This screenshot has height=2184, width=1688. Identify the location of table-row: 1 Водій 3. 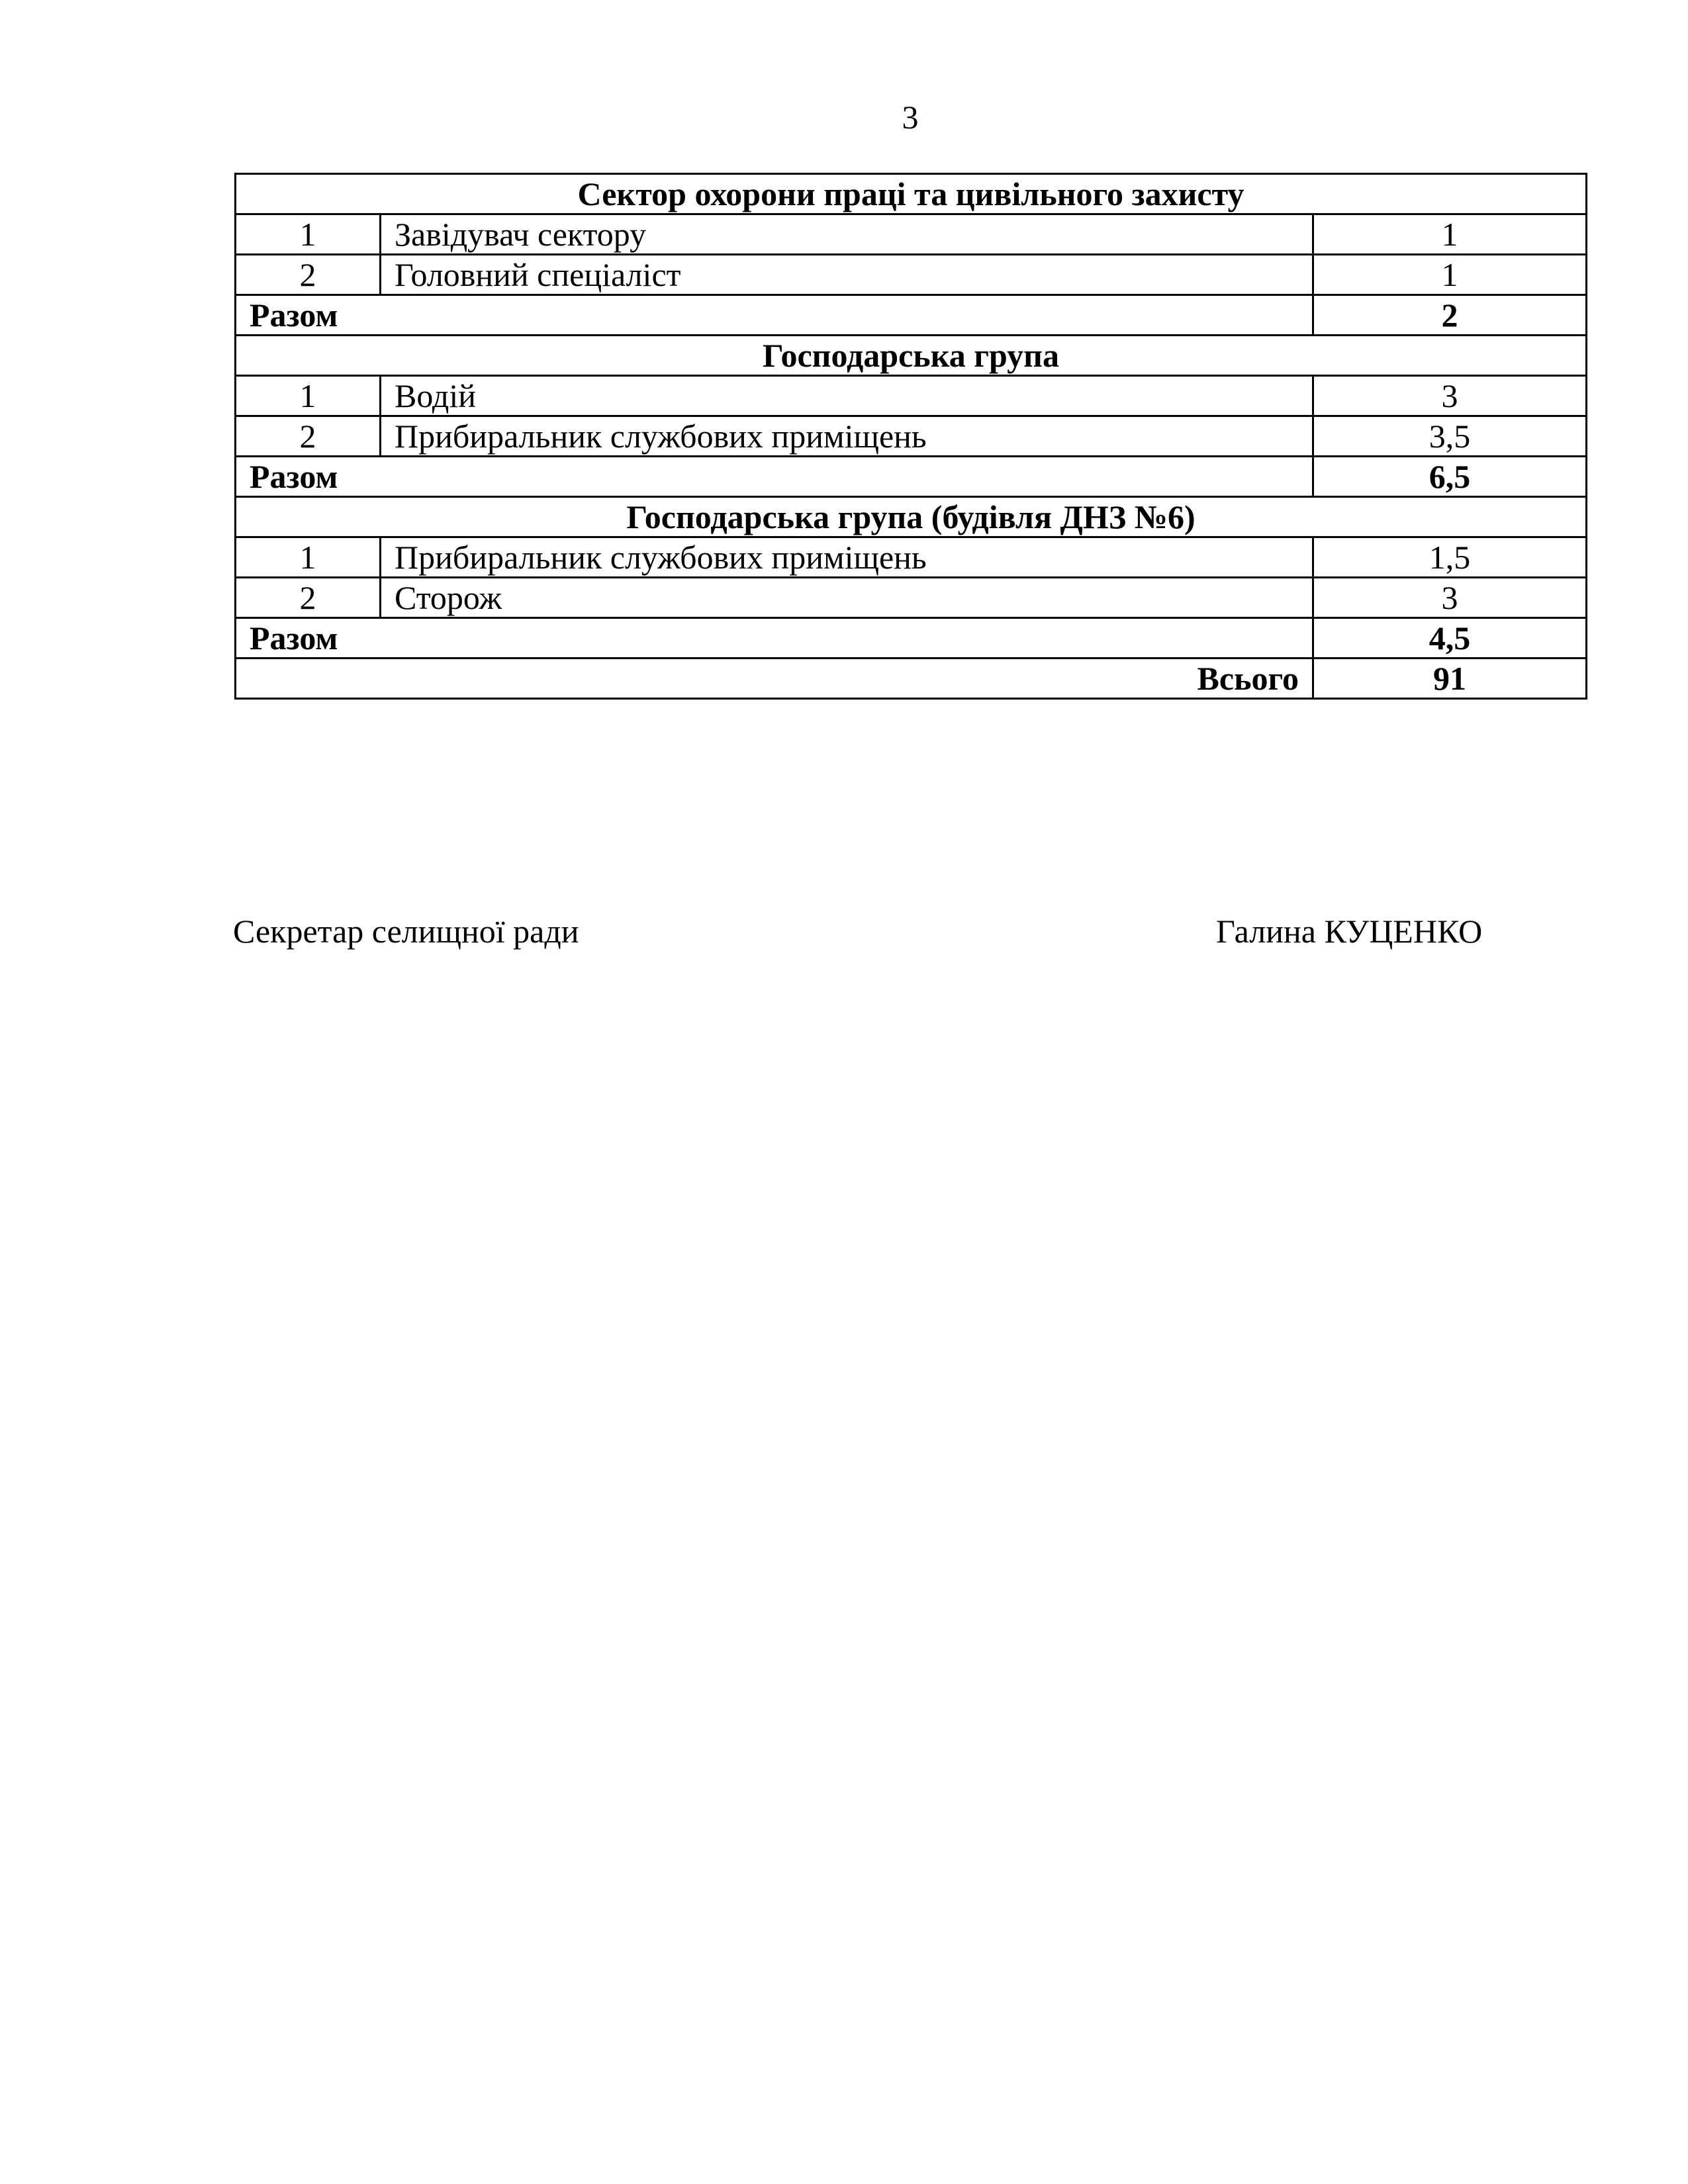
(910, 396).